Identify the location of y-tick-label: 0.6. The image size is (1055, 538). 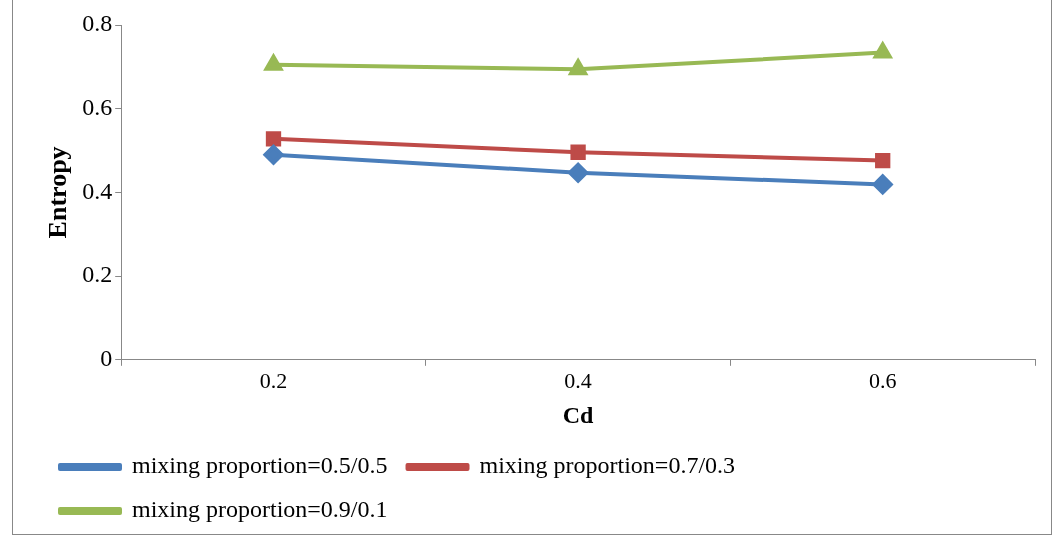
(97, 107).